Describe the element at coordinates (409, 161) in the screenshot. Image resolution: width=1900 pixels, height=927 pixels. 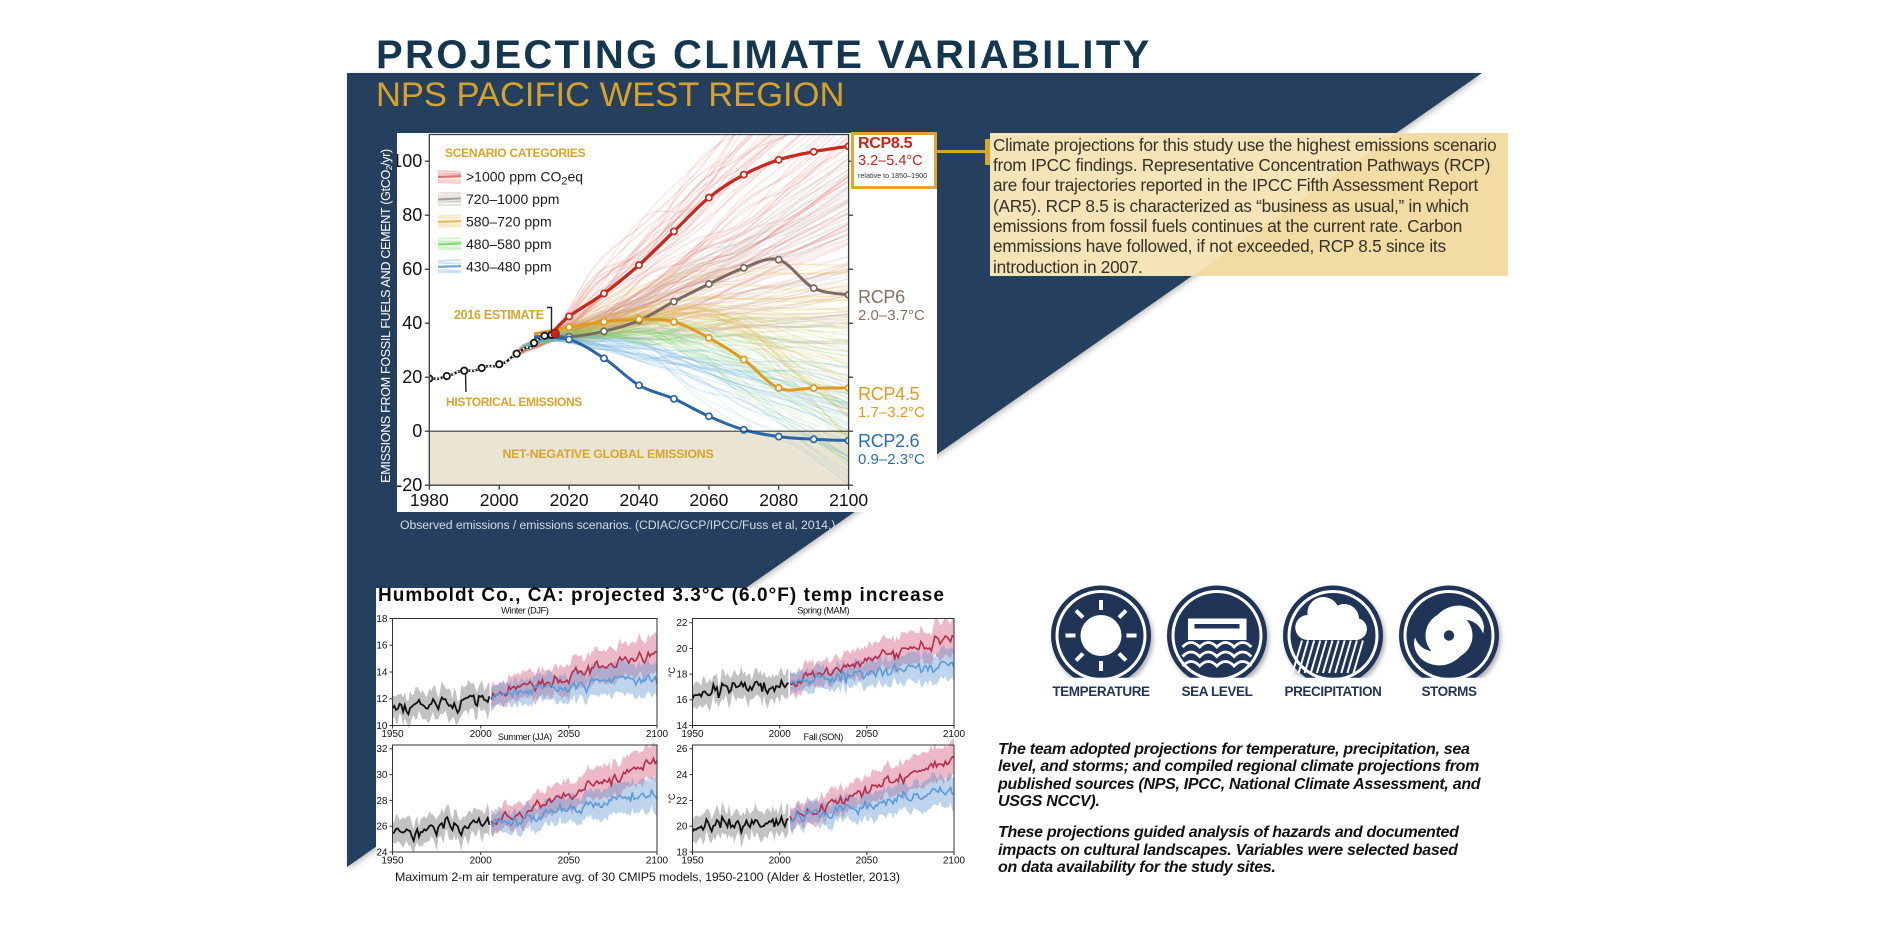
I see `svg-text: 100` at that location.